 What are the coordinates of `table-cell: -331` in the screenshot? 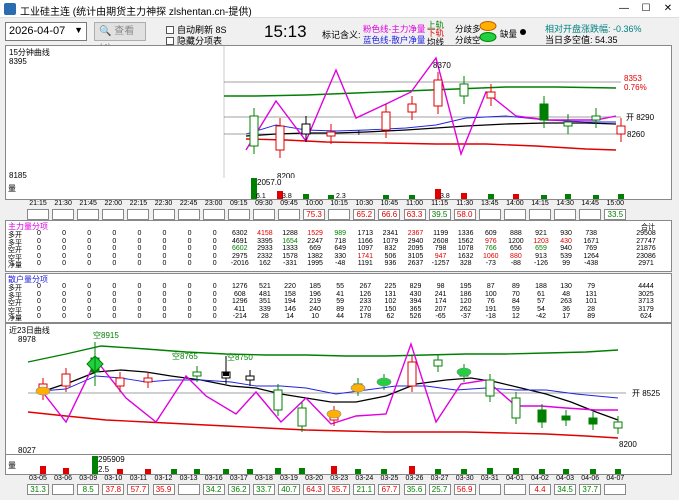 It's located at (289, 264).